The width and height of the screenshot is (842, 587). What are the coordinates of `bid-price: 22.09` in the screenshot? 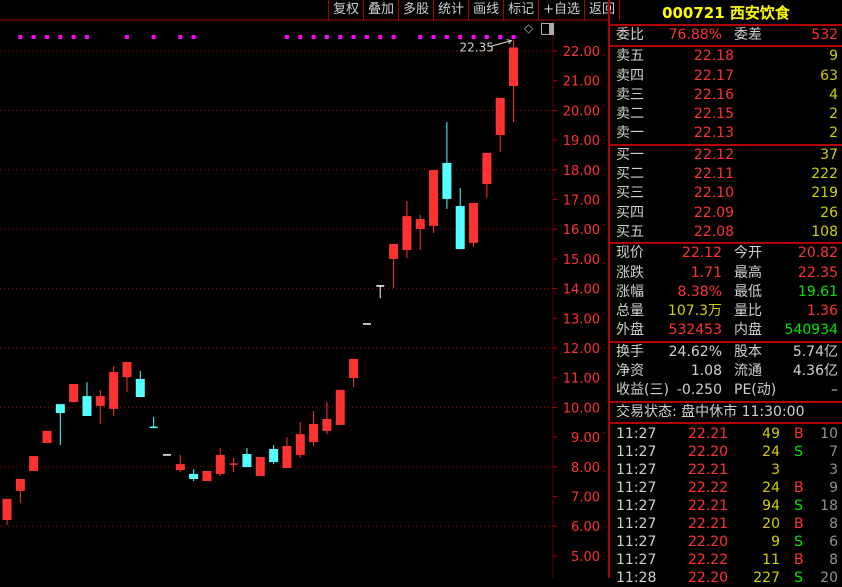 It's located at (713, 212).